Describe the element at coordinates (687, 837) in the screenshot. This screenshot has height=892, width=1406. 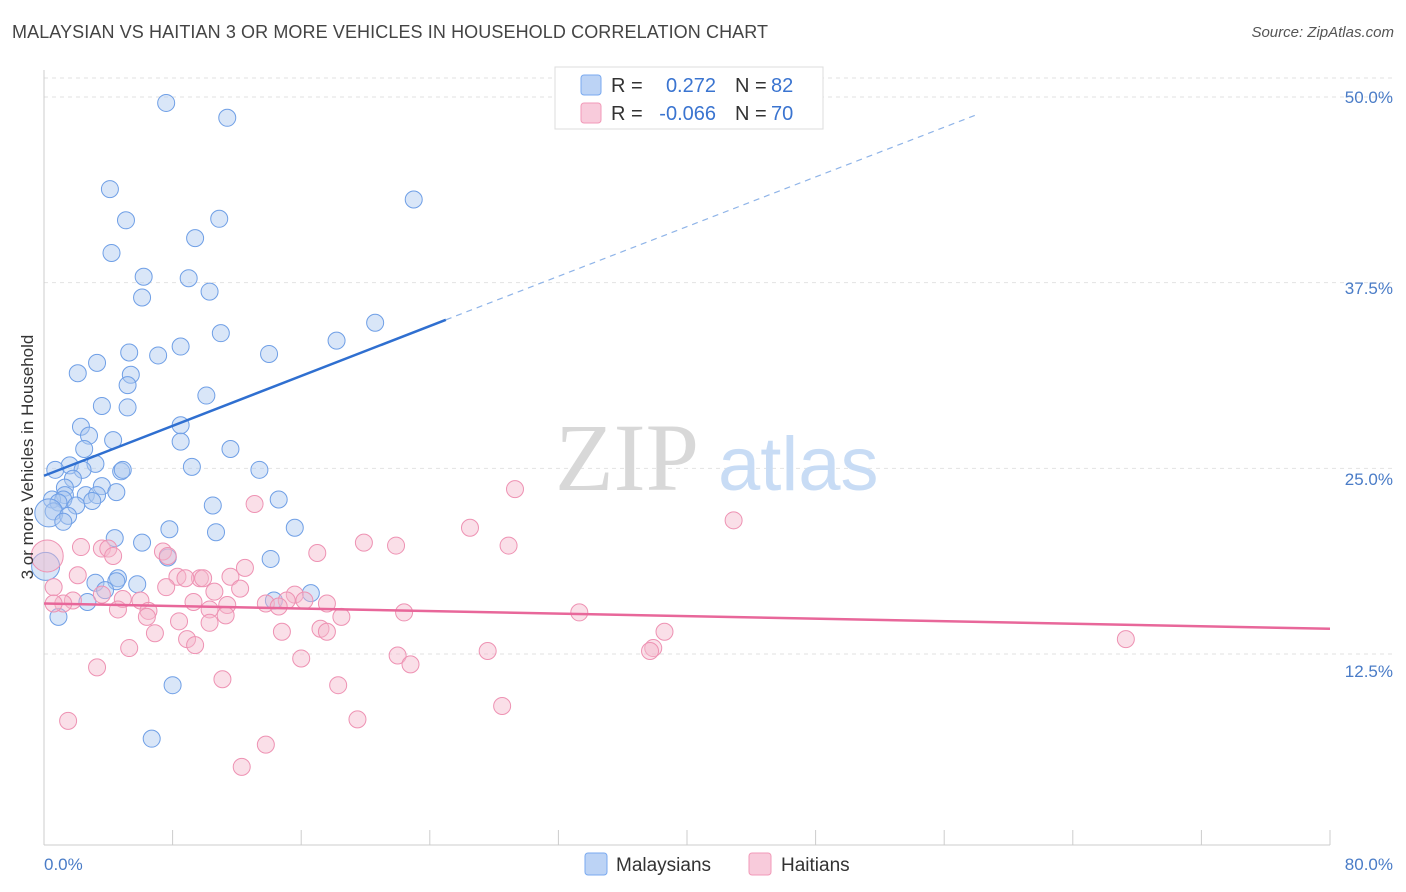
I see `x-ticks` at that location.